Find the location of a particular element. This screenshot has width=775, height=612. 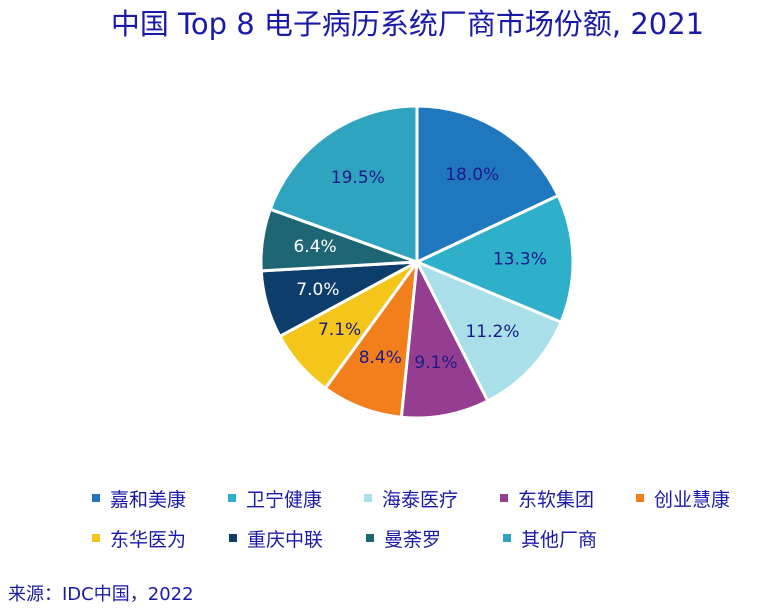

legend-row-1: 嘉和美康 卫宁健康 海泰医疗 东软集团 创业慧康 is located at coordinates (432, 498).